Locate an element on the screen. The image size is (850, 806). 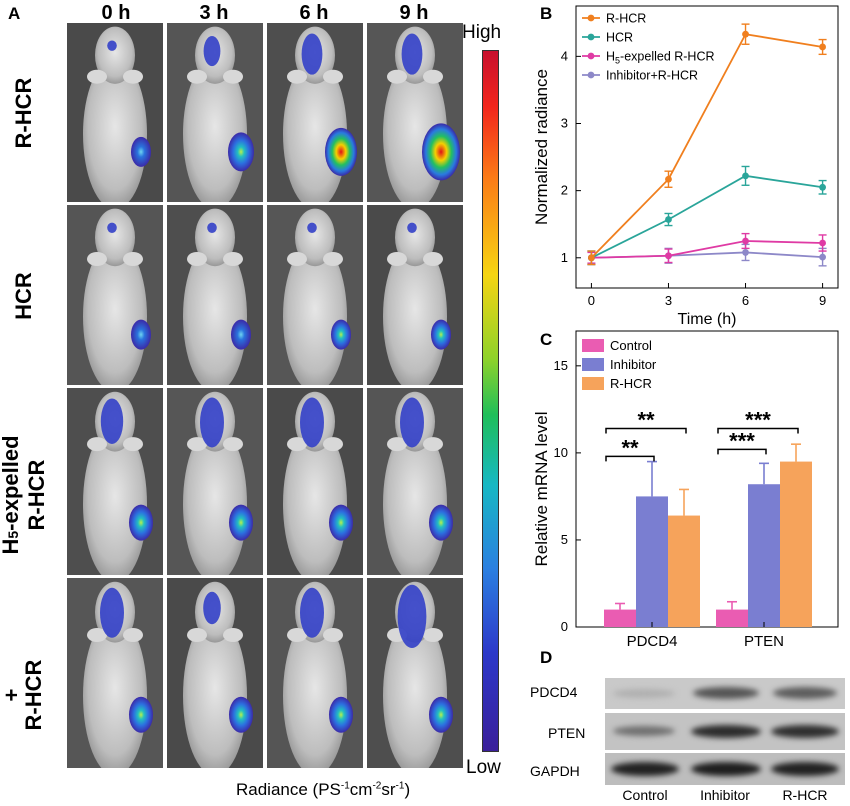
y-tick-label: 2 is located at coordinates (564, 190).